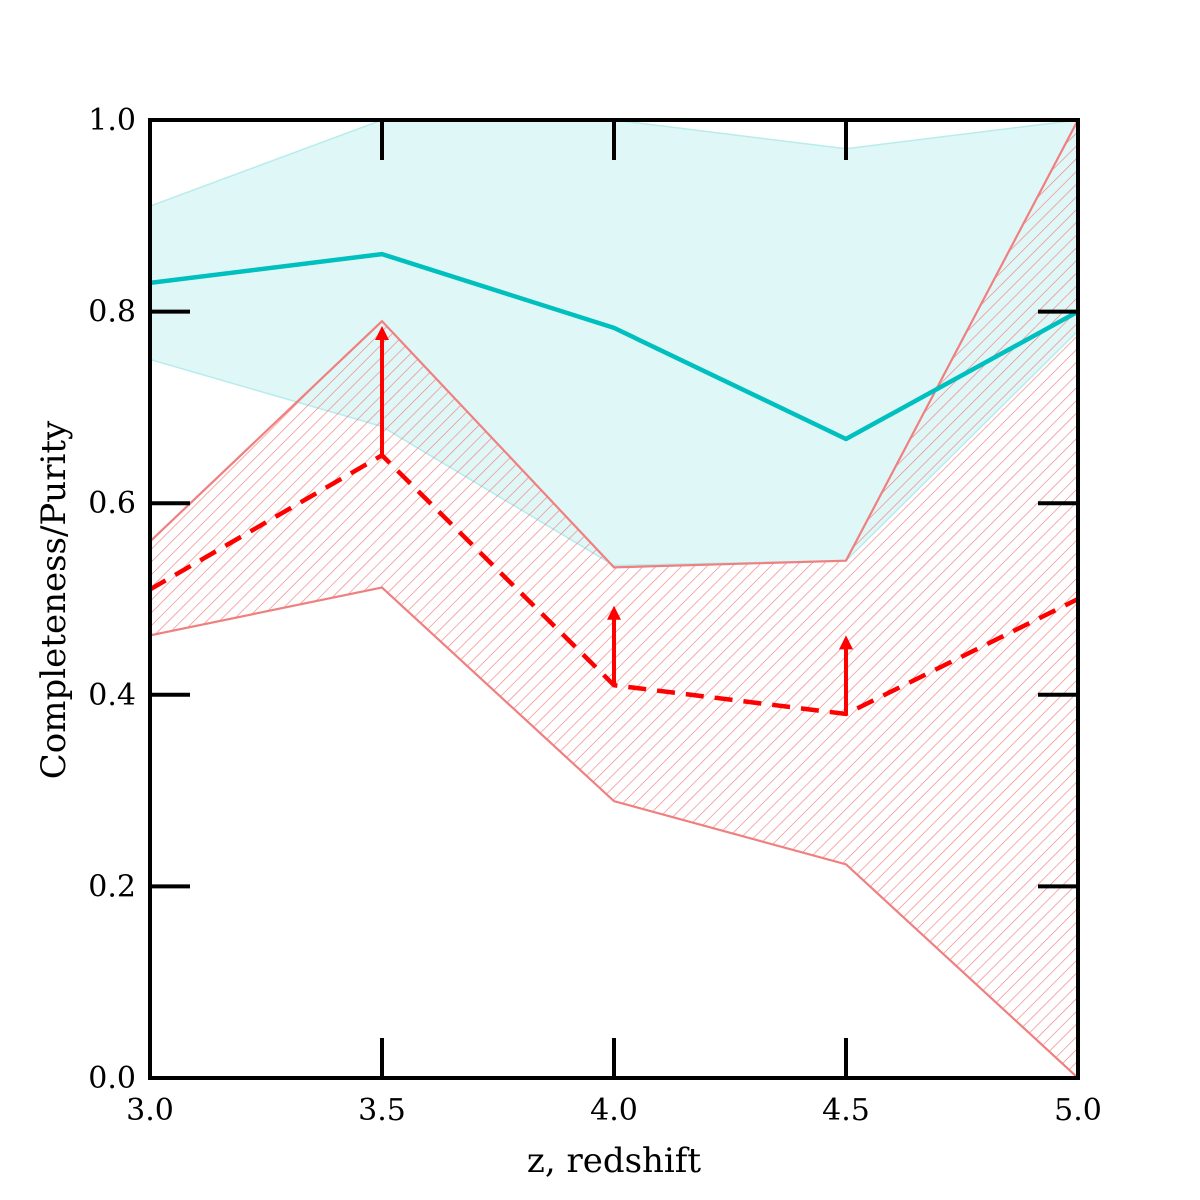 This screenshot has height=1200, width=1200. Describe the element at coordinates (846, 1110) in the screenshot. I see `x-tick-label: 4.5` at that location.